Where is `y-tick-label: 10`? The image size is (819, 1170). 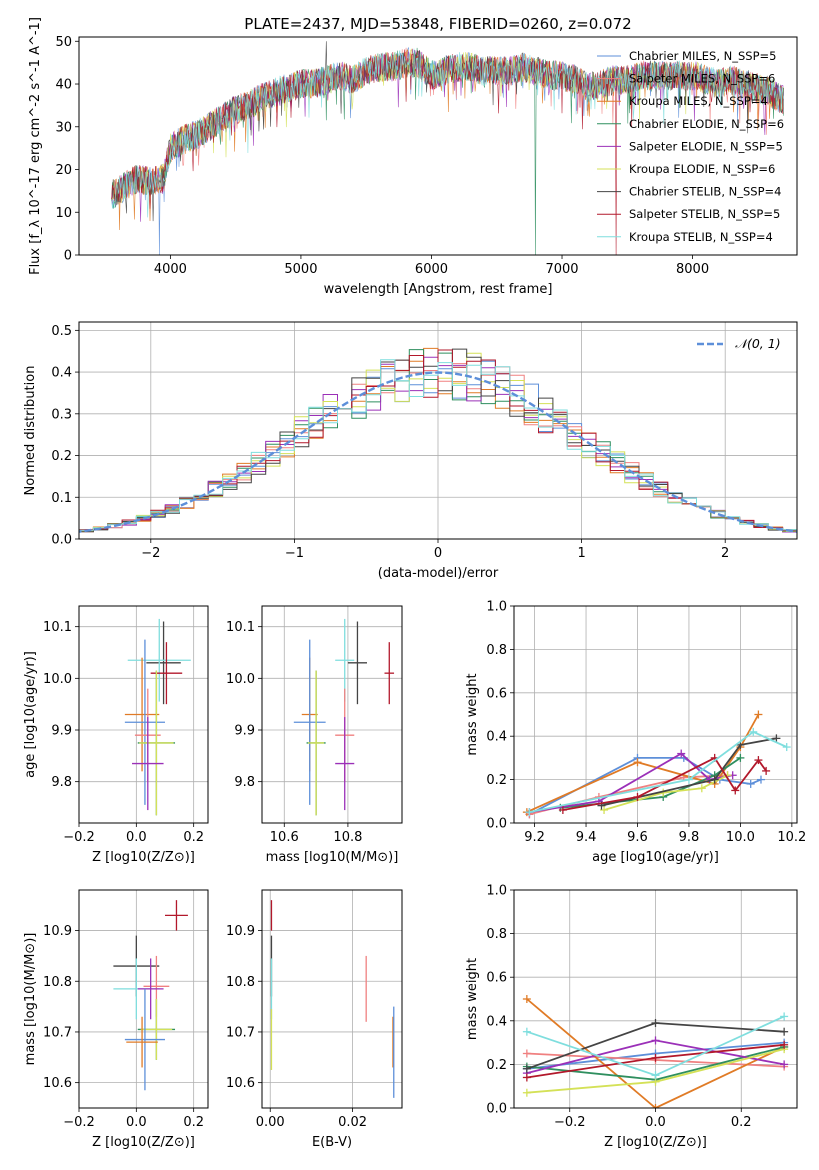
y-tick-label: 10 is located at coordinates (63, 213).